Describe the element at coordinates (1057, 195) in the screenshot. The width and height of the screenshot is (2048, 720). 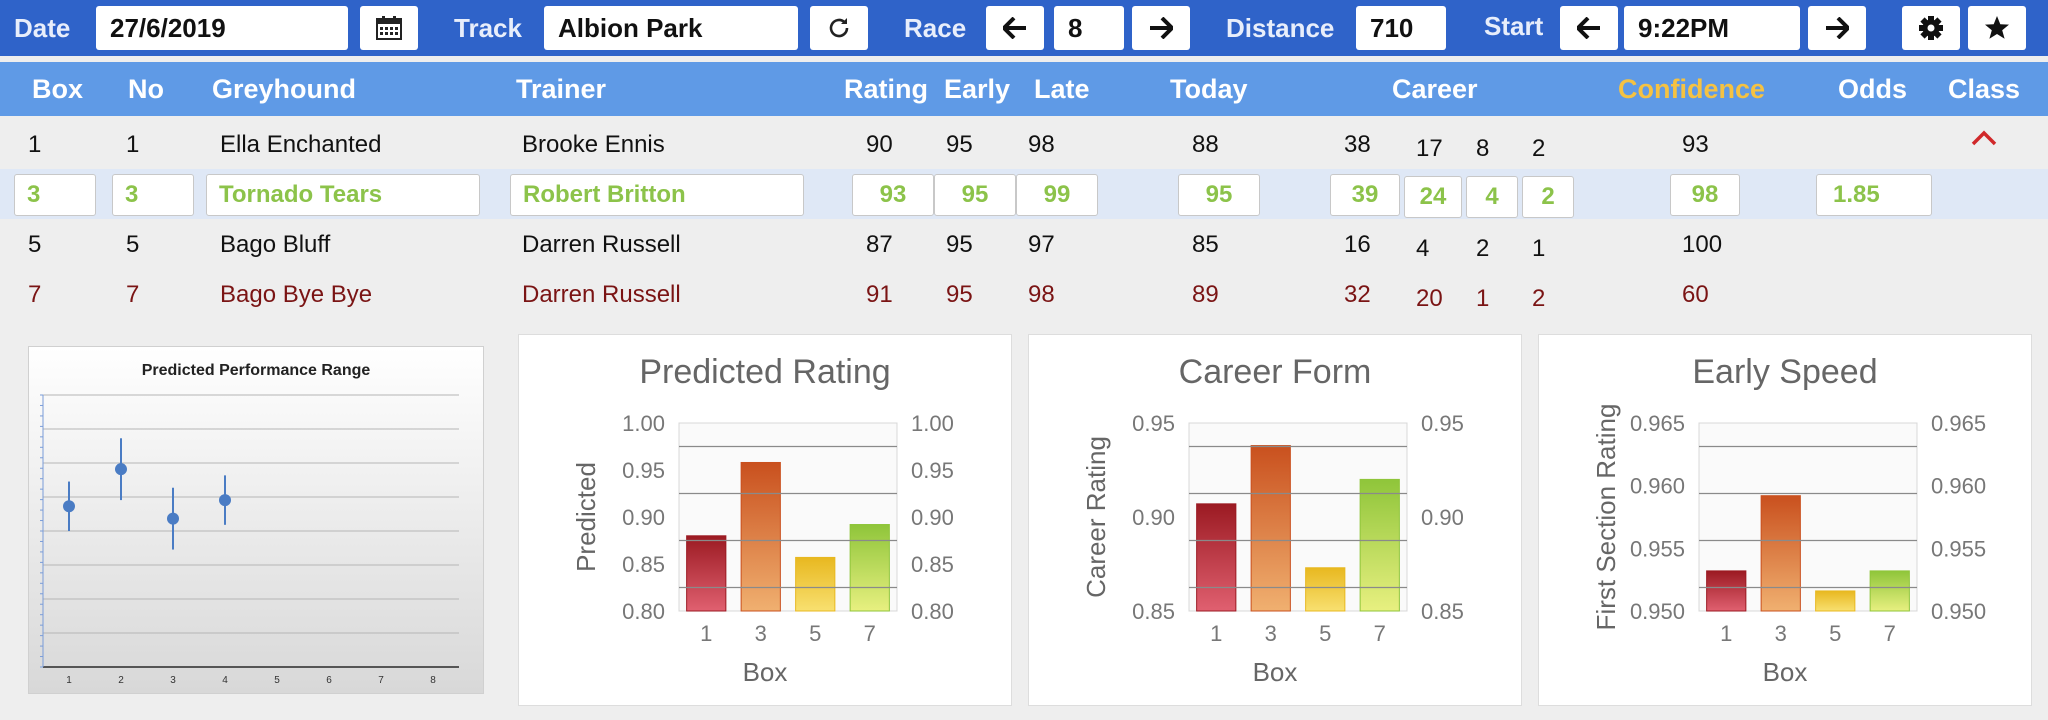
I see `late-field: 99` at that location.